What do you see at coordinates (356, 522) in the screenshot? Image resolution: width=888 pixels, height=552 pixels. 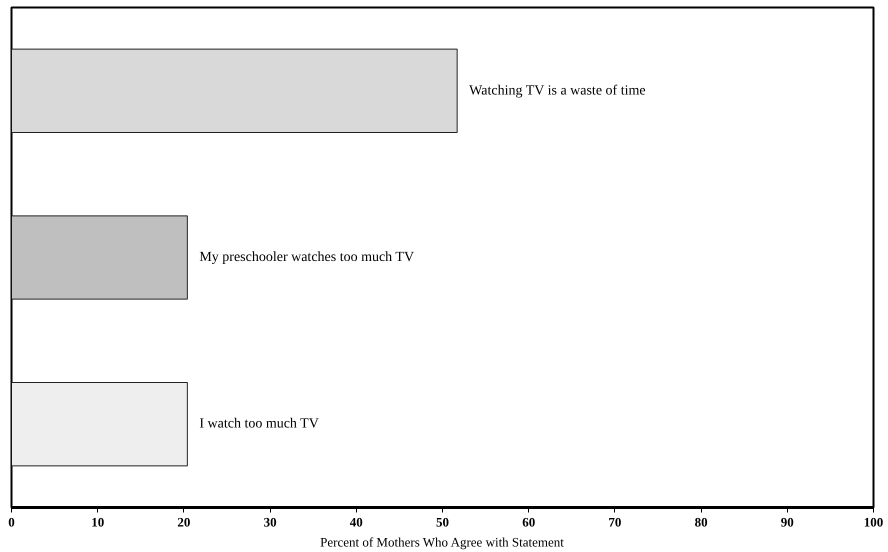 I see `x-tick-label: 40` at bounding box center [356, 522].